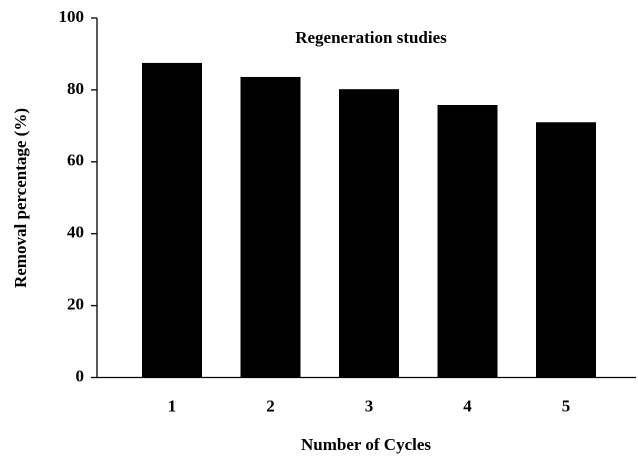  Describe the element at coordinates (72, 16) in the screenshot. I see `y-tick-label: 100` at that location.